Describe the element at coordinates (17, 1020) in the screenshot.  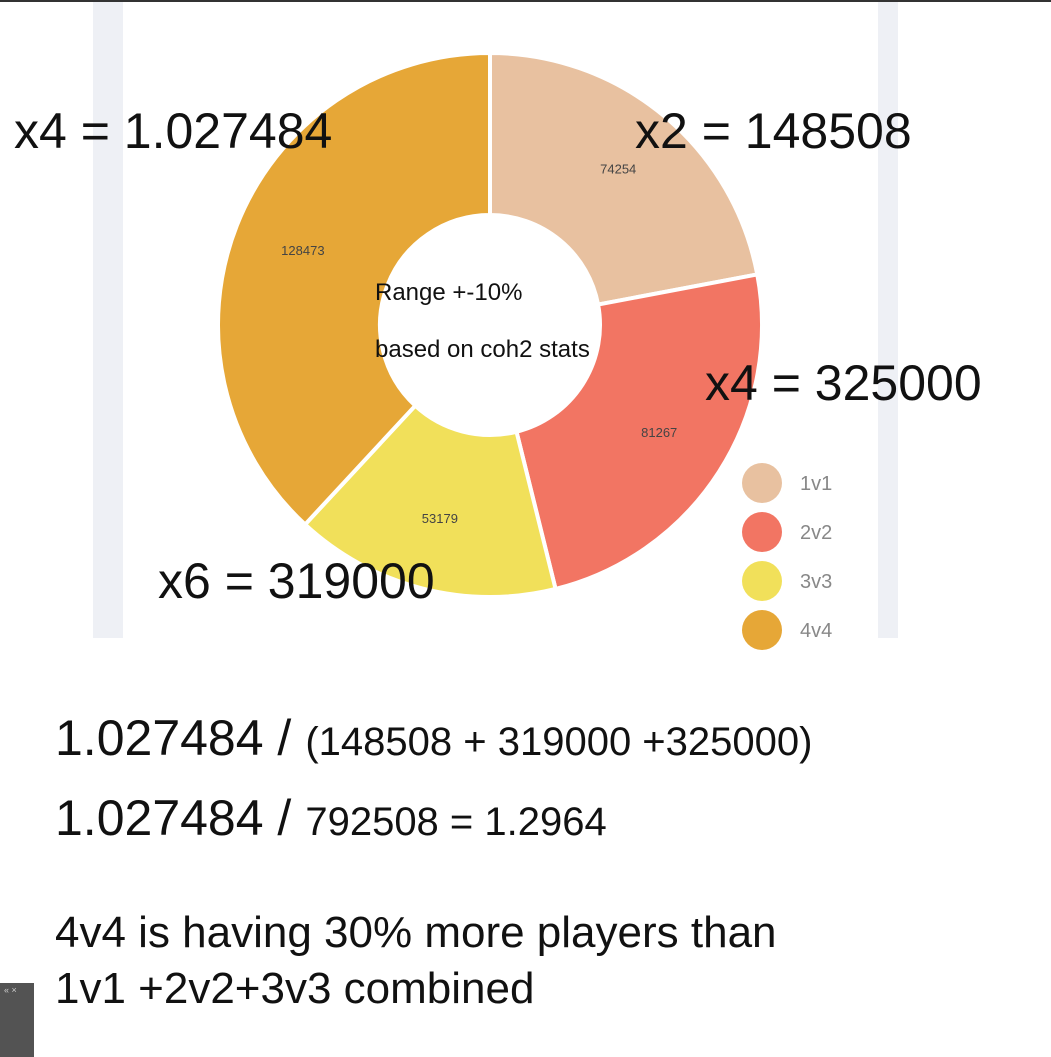
I see `tool-widget` at that location.